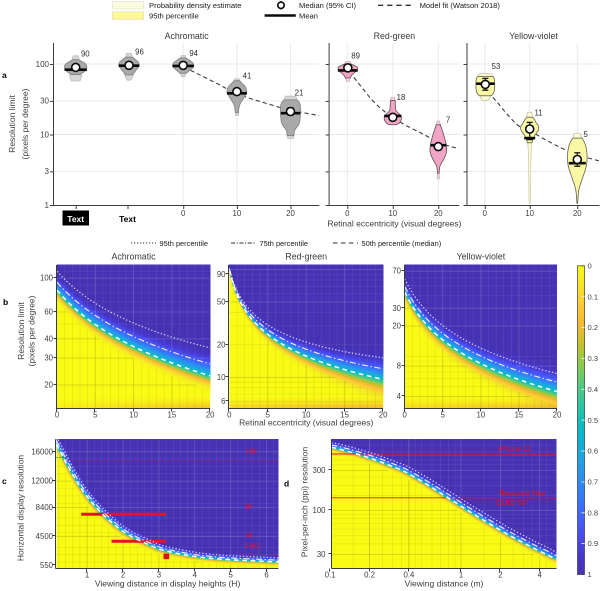 Image resolution: width=600 pixels, height=591 pixels. What do you see at coordinates (538, 113) in the screenshot?
I see `svg-text: 11` at bounding box center [538, 113].